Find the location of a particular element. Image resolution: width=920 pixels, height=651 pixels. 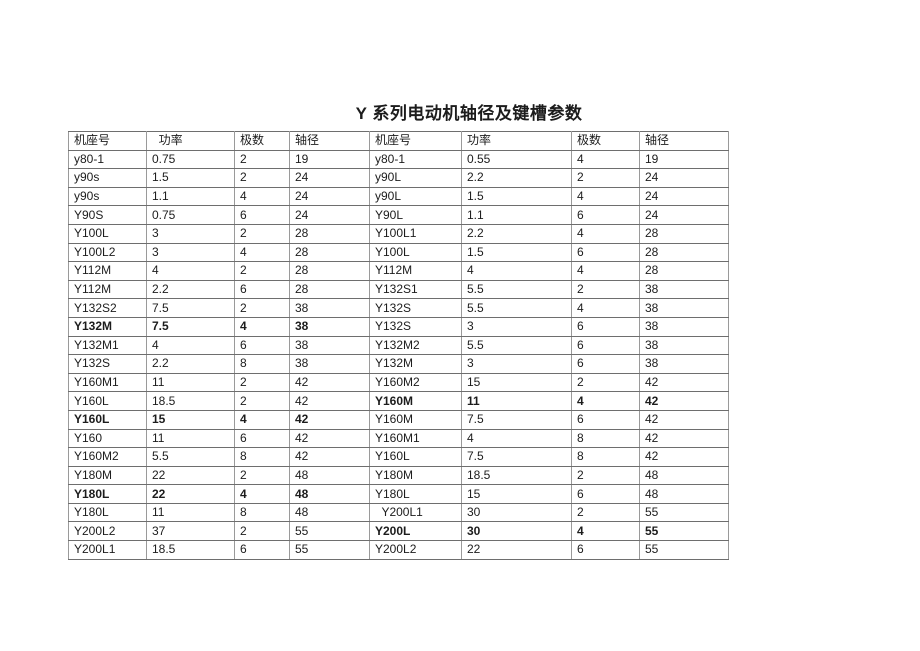

table-row: Y132S 2.2 8 38 Y132M 3 6 38 is located at coordinates (398, 364).